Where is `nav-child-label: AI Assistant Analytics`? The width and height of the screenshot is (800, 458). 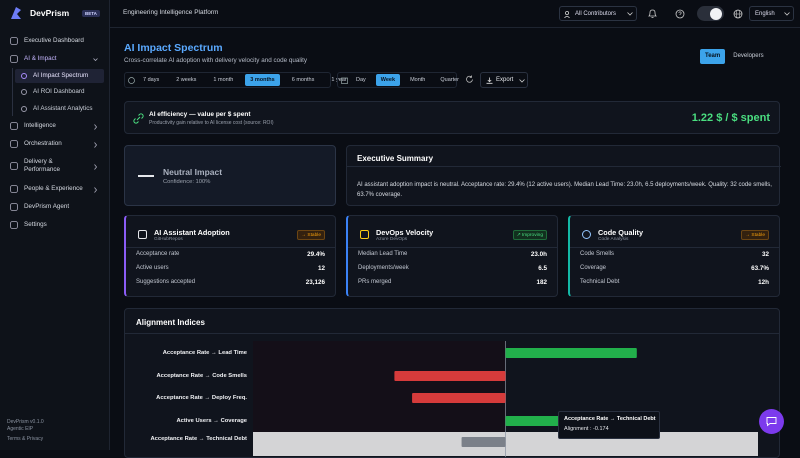 nav-child-label: AI Assistant Analytics is located at coordinates (63, 108).